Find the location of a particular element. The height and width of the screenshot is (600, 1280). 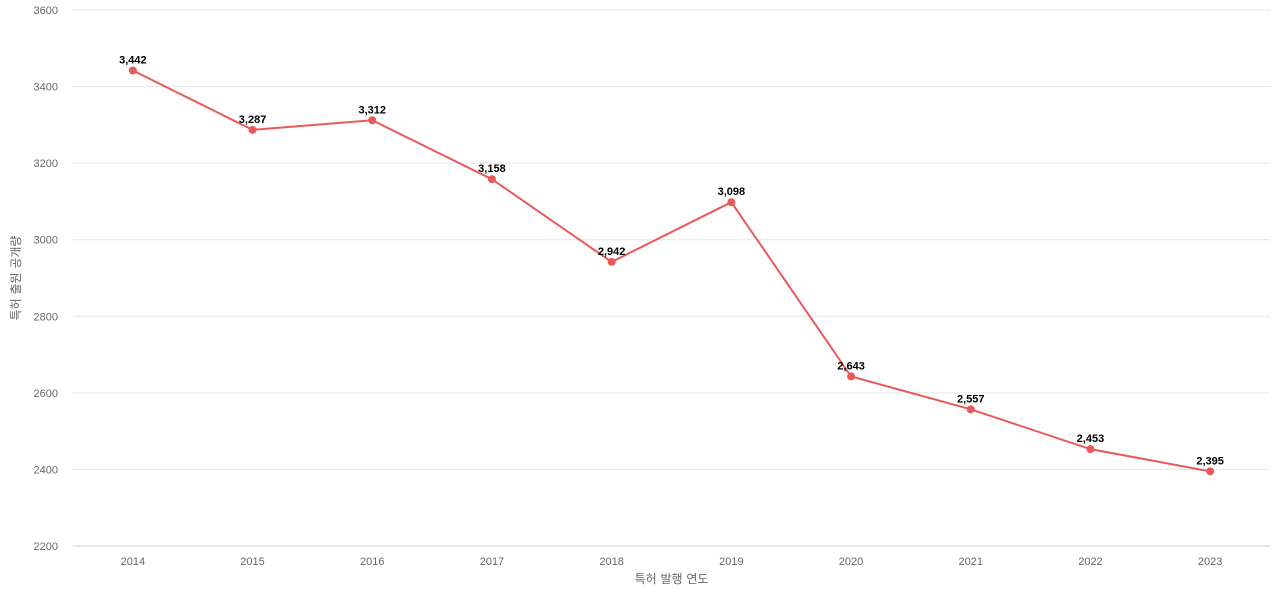

y-tick-label: 2800 is located at coordinates (46, 317).